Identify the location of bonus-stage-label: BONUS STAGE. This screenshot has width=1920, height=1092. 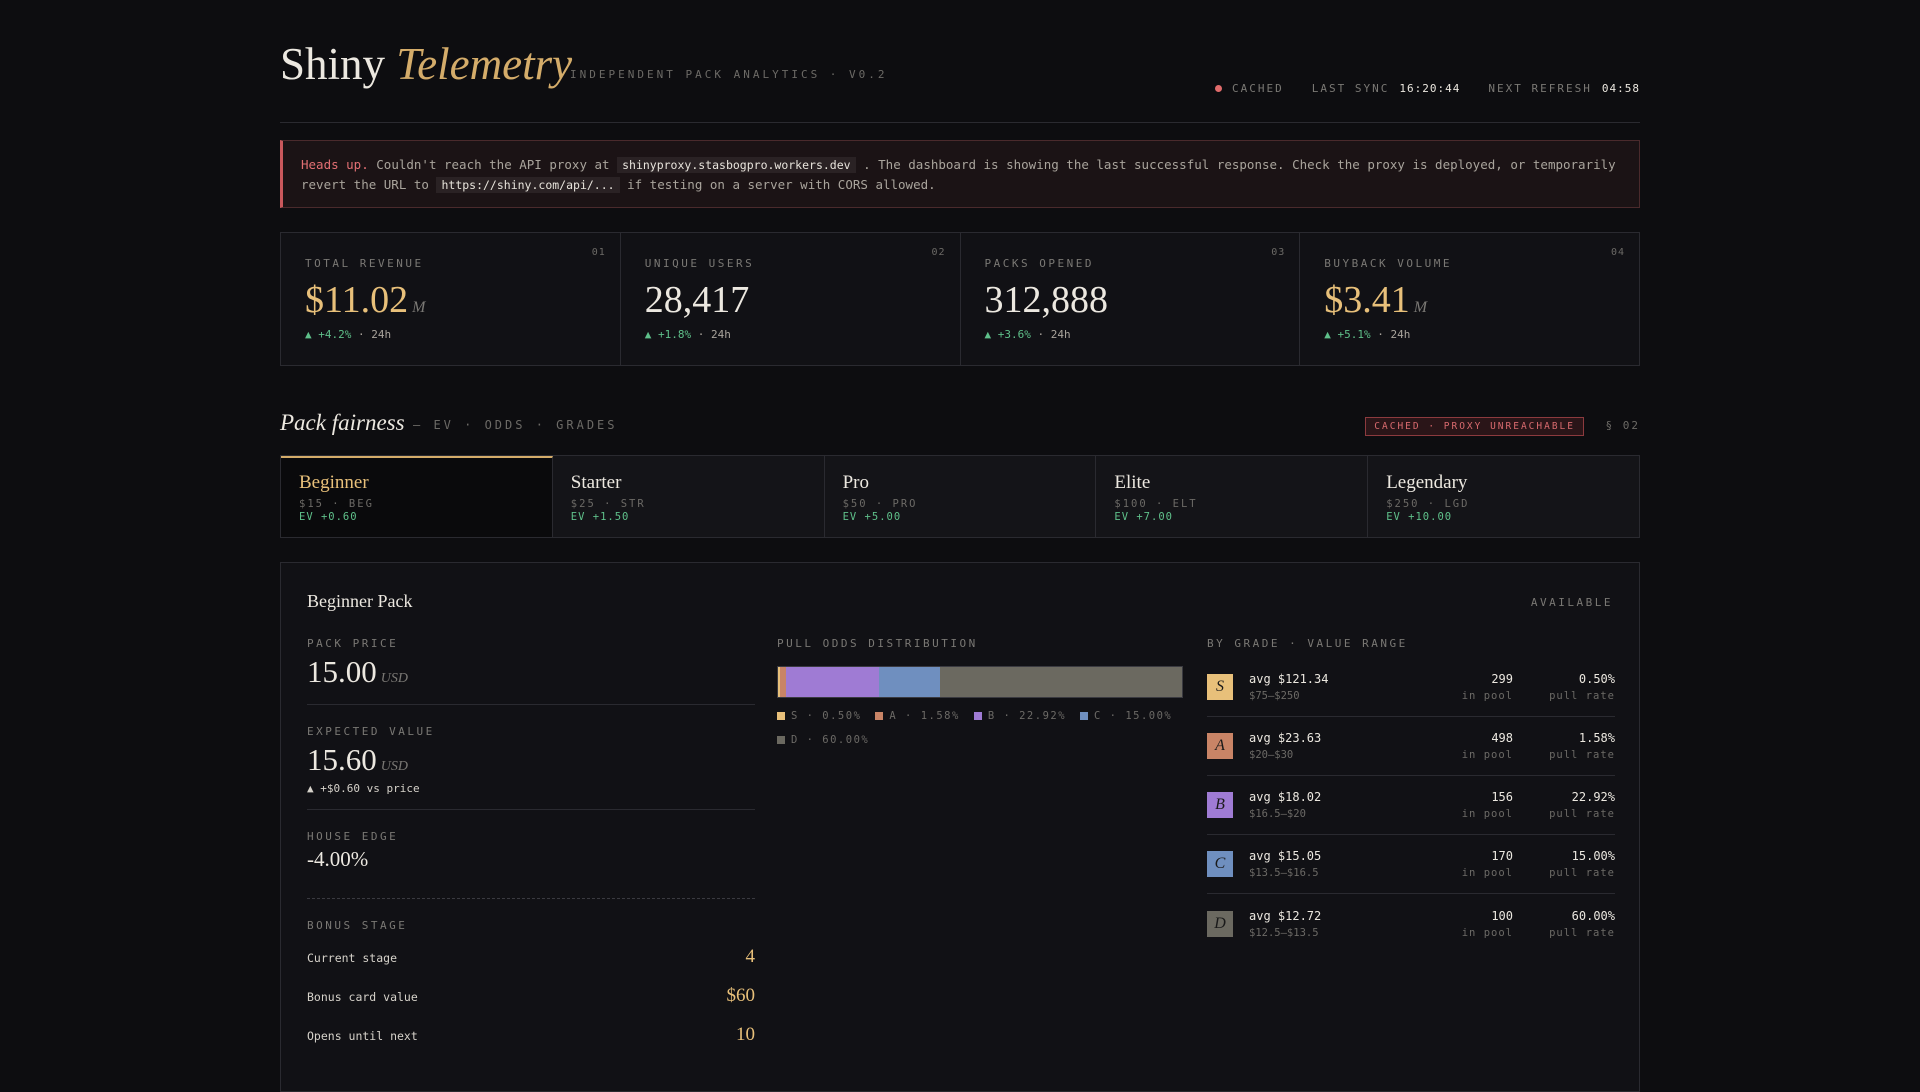
(357, 925).